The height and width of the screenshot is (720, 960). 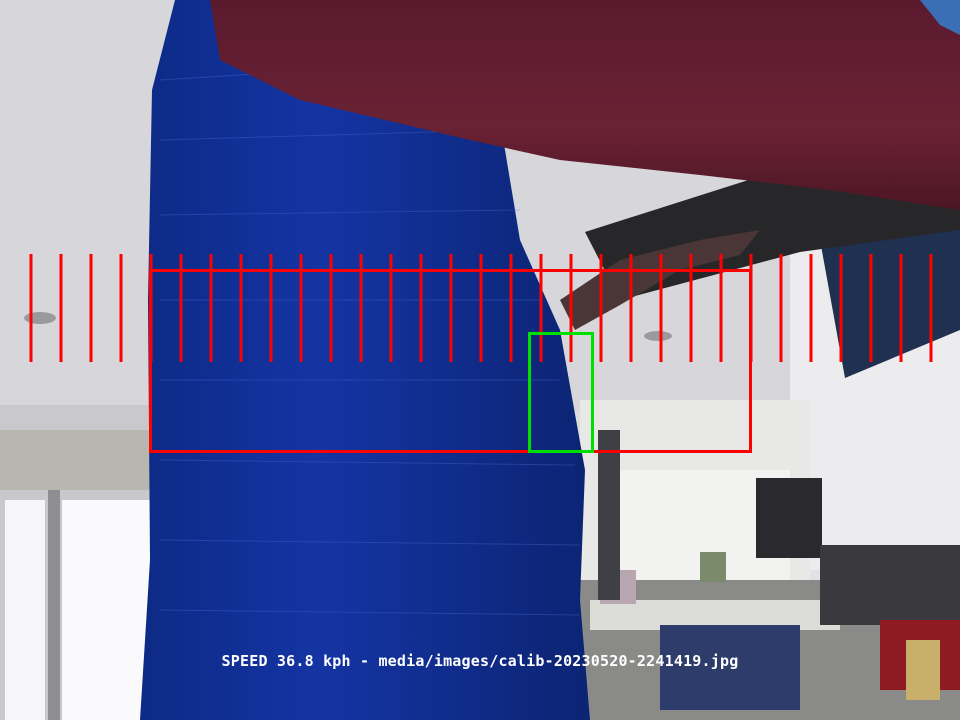 What do you see at coordinates (561, 392) in the screenshot?
I see `motion-tracking-box` at bounding box center [561, 392].